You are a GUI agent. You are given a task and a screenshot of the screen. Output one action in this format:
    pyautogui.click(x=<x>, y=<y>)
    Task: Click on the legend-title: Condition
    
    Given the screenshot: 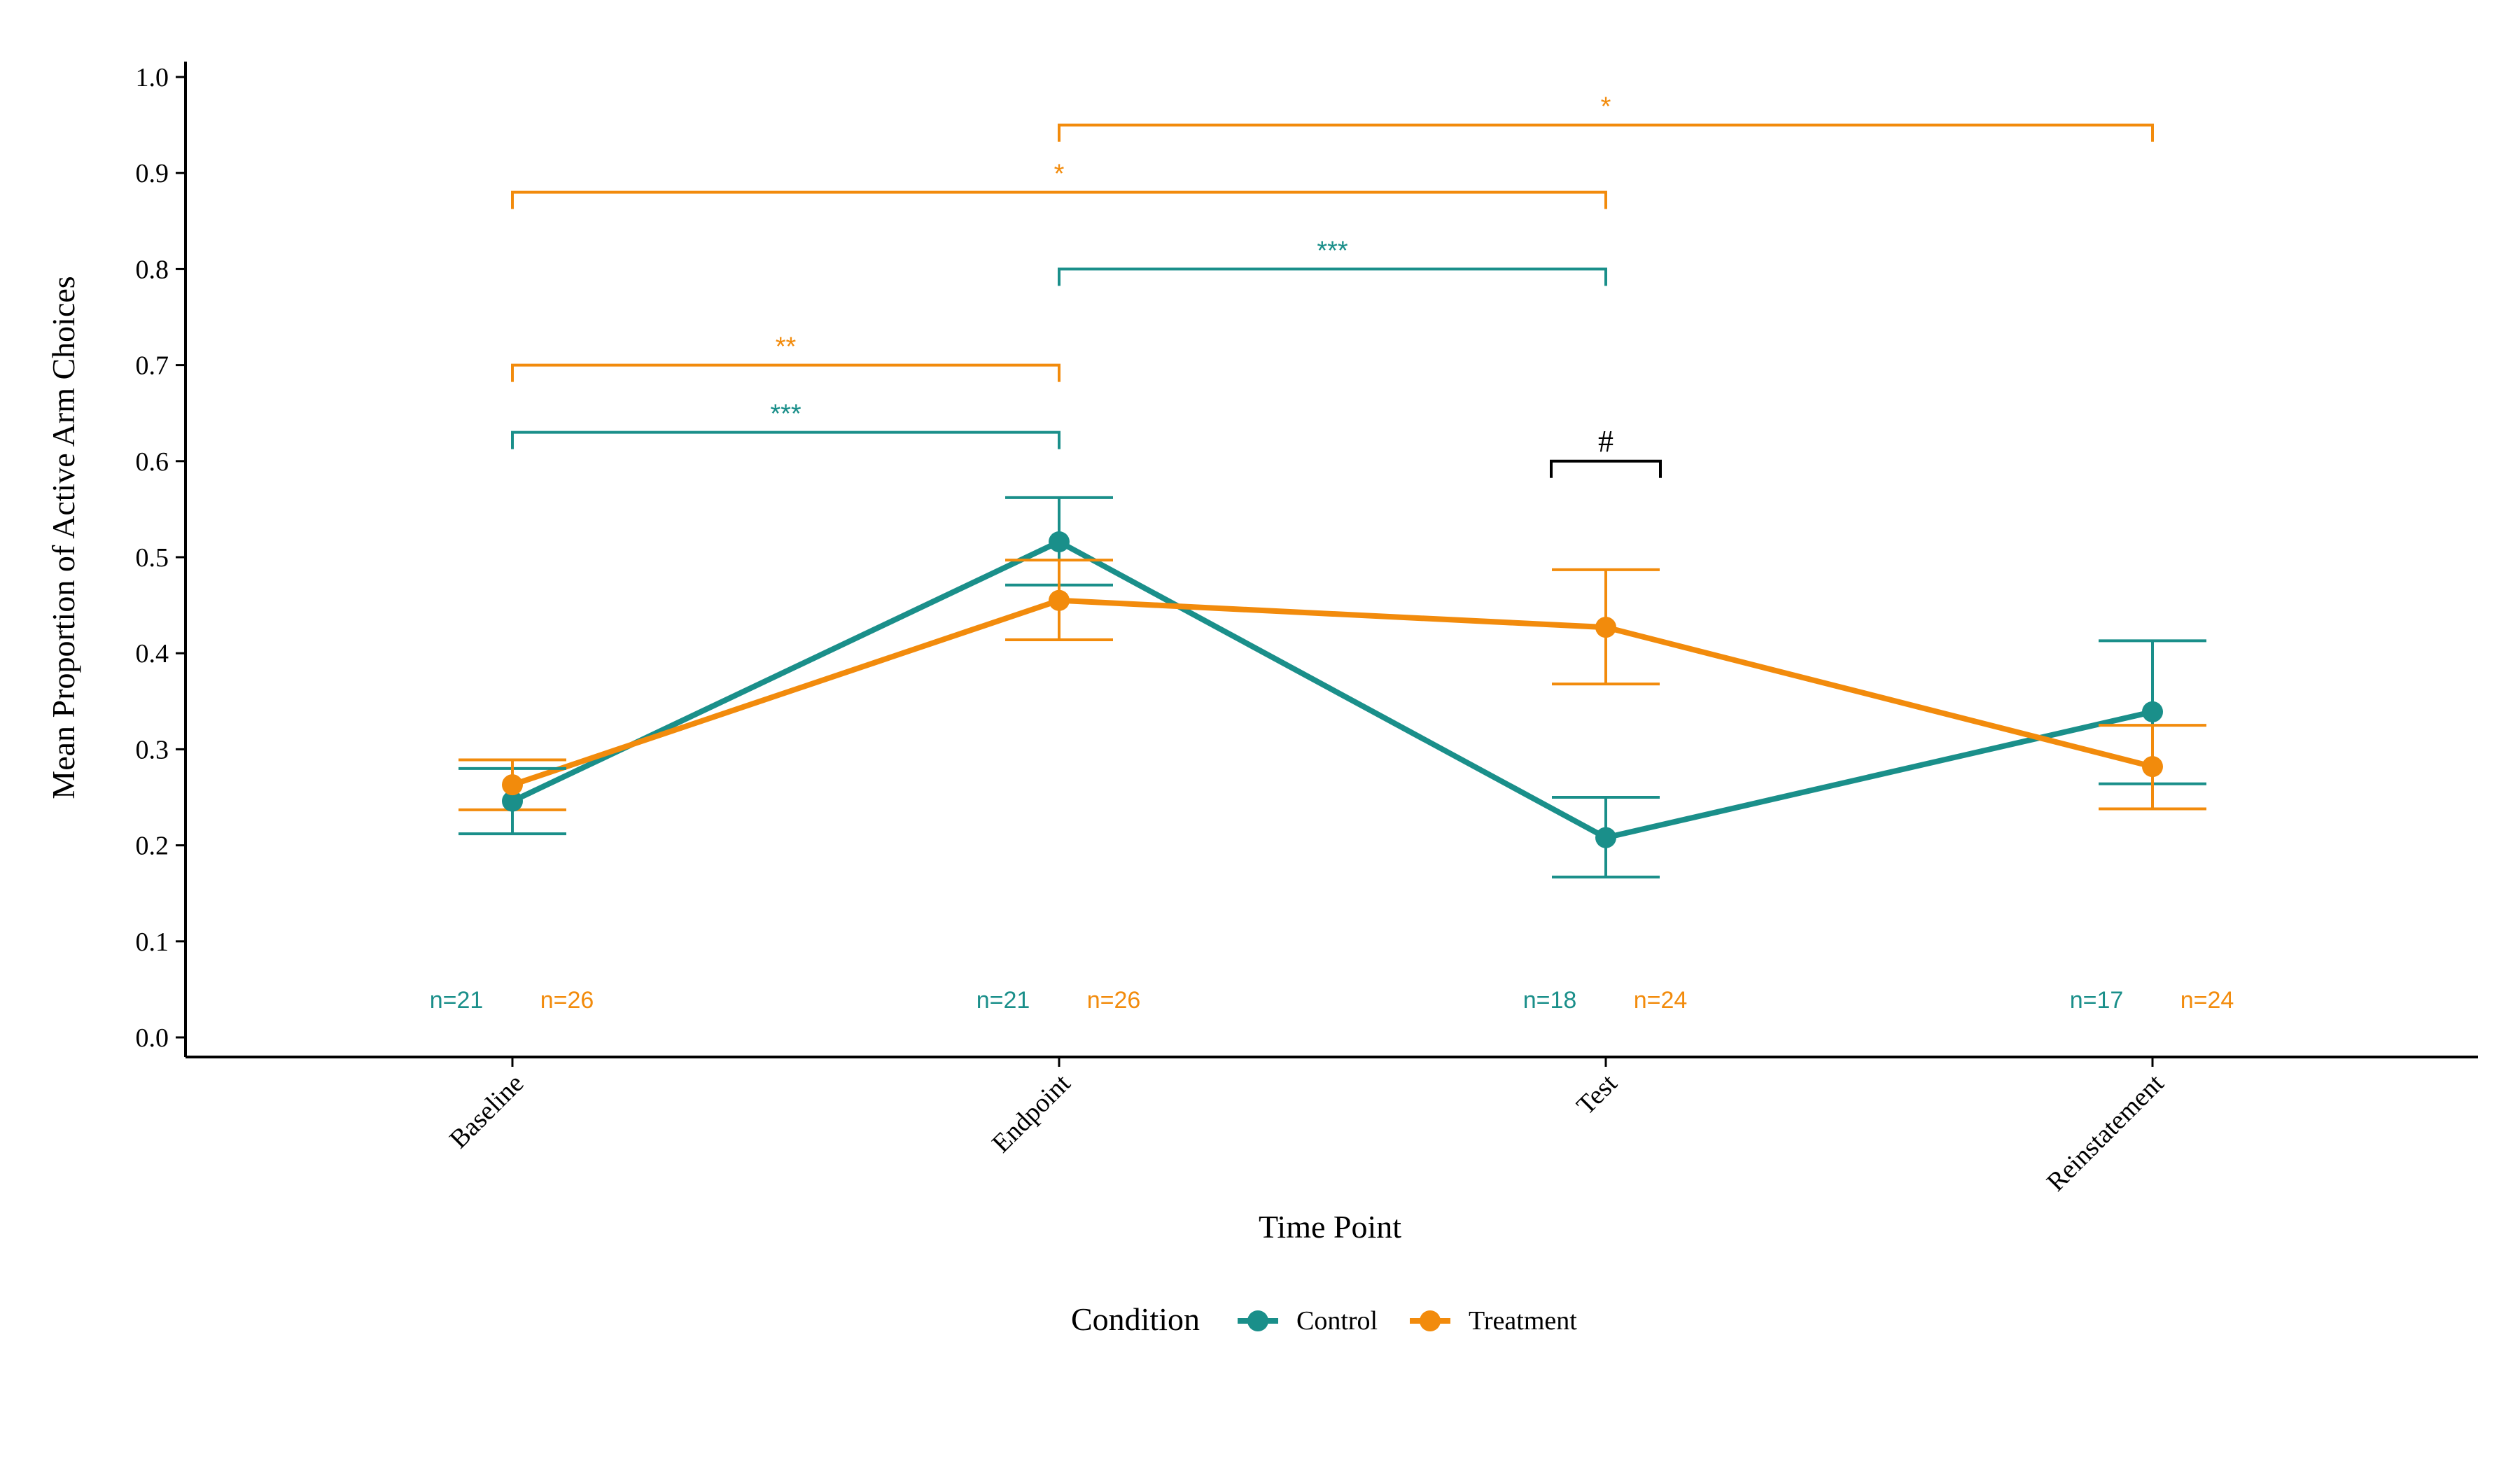 What is the action you would take?
    pyautogui.click(x=1135, y=1319)
    